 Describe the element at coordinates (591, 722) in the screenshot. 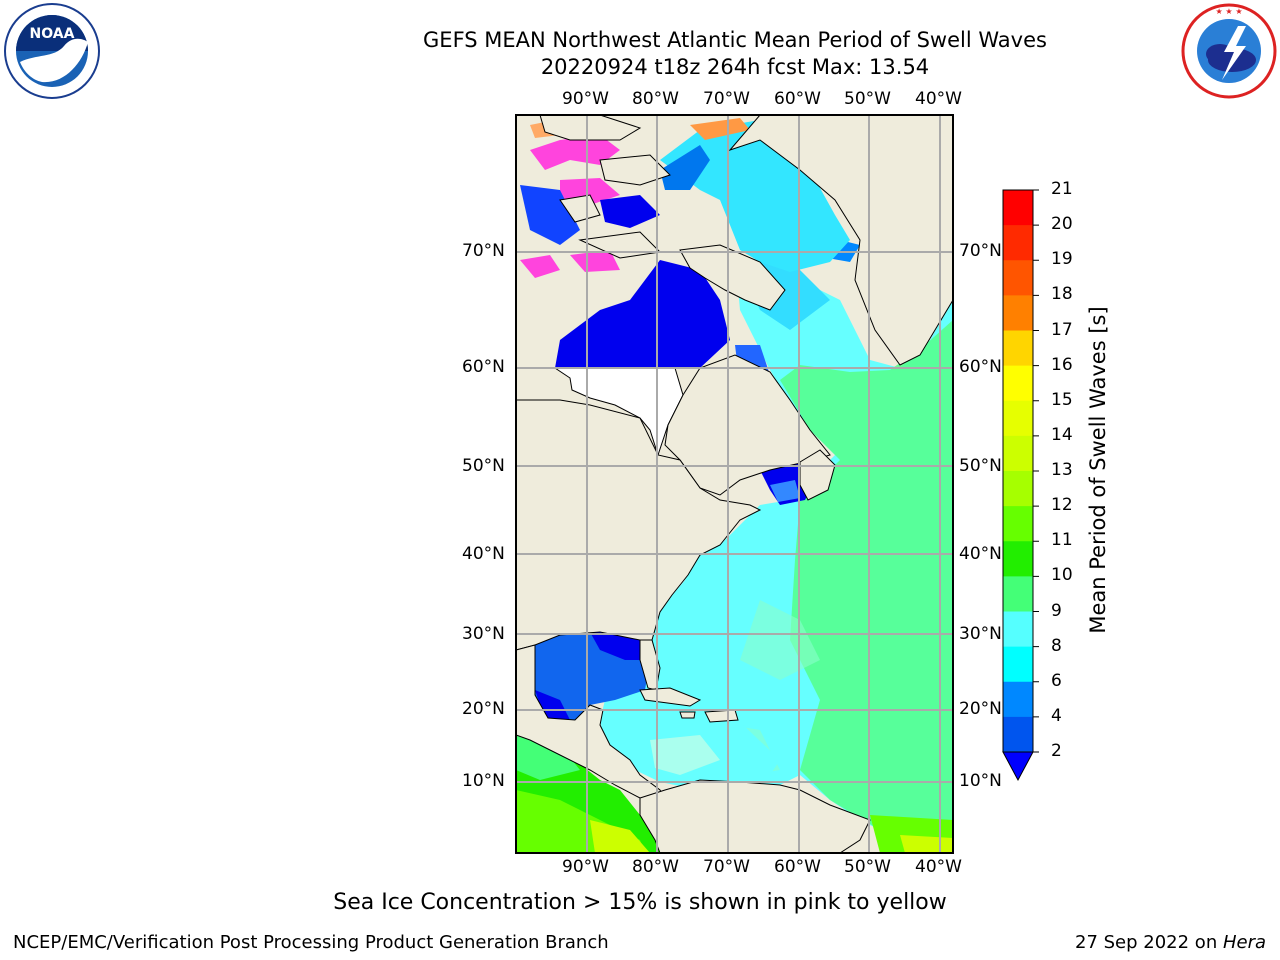

I see `mexico-central-america` at that location.